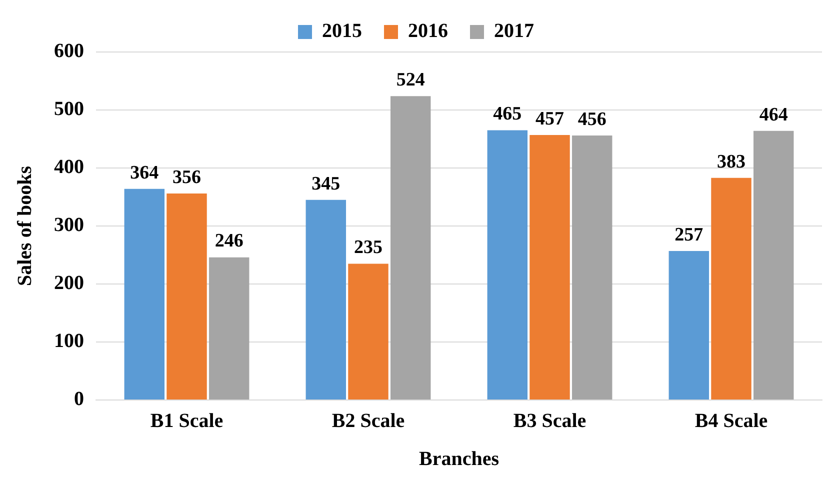 Image resolution: width=832 pixels, height=481 pixels. What do you see at coordinates (411, 79) in the screenshot?
I see `data-label: 524` at bounding box center [411, 79].